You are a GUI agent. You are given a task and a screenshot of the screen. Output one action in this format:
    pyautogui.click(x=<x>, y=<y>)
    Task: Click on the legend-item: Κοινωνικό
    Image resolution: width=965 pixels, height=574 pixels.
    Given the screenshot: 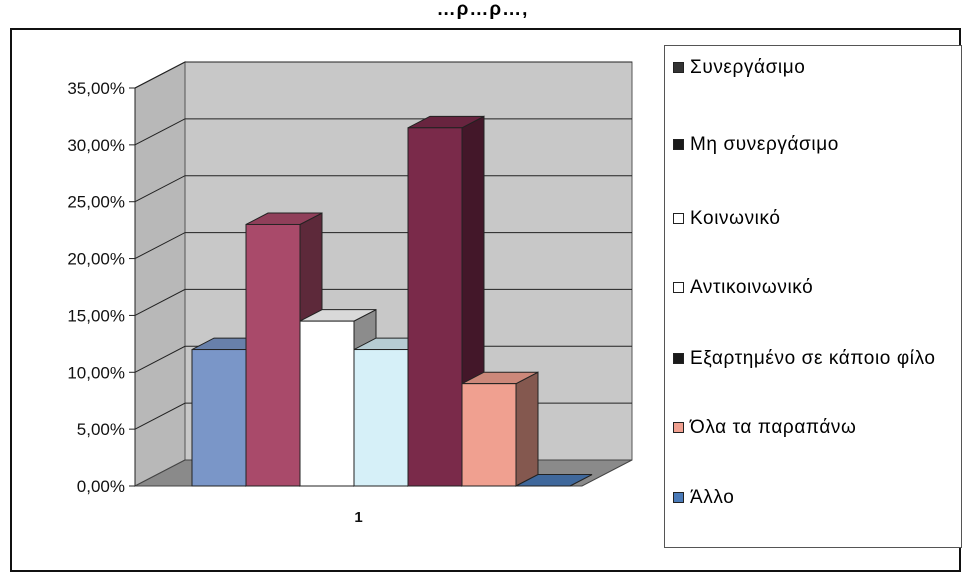 What is the action you would take?
    pyautogui.click(x=814, y=218)
    